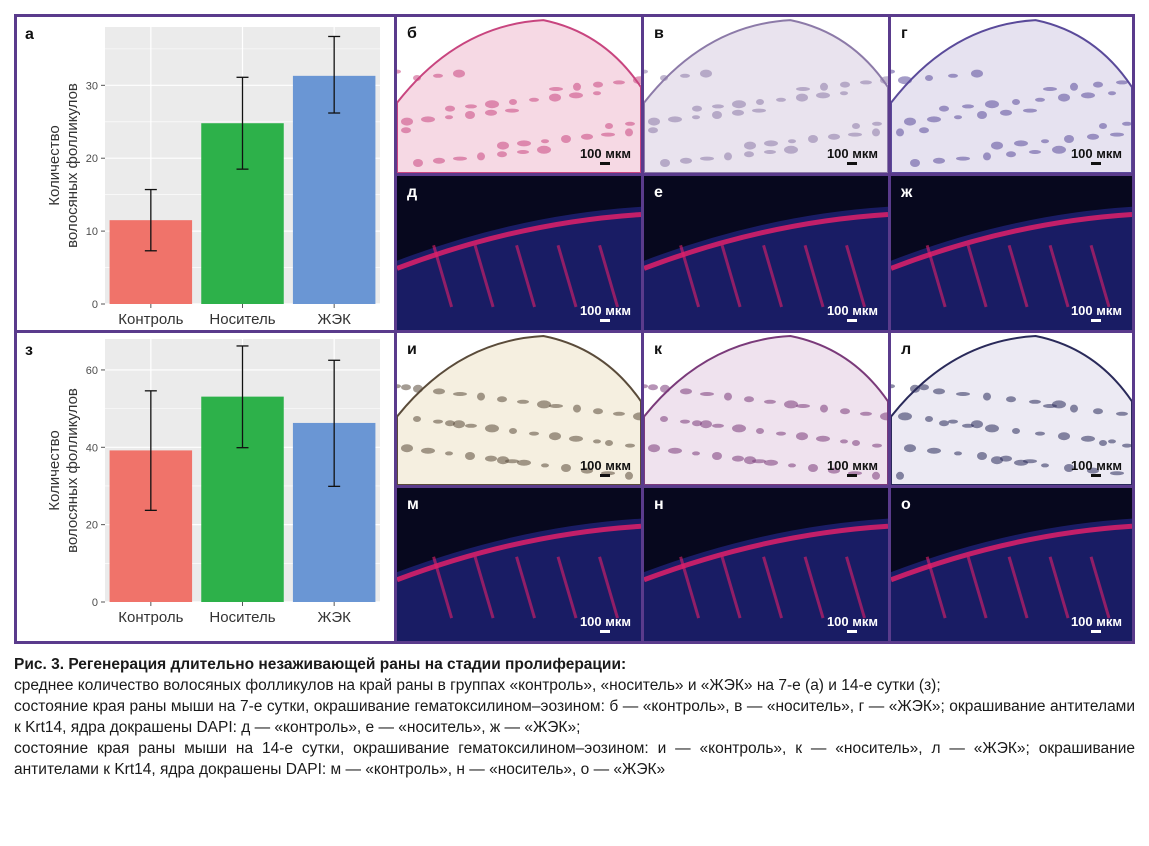 The width and height of the screenshot is (1149, 846). Describe the element at coordinates (412, 192) in the screenshot. I see `micrograph-letter: д` at that location.